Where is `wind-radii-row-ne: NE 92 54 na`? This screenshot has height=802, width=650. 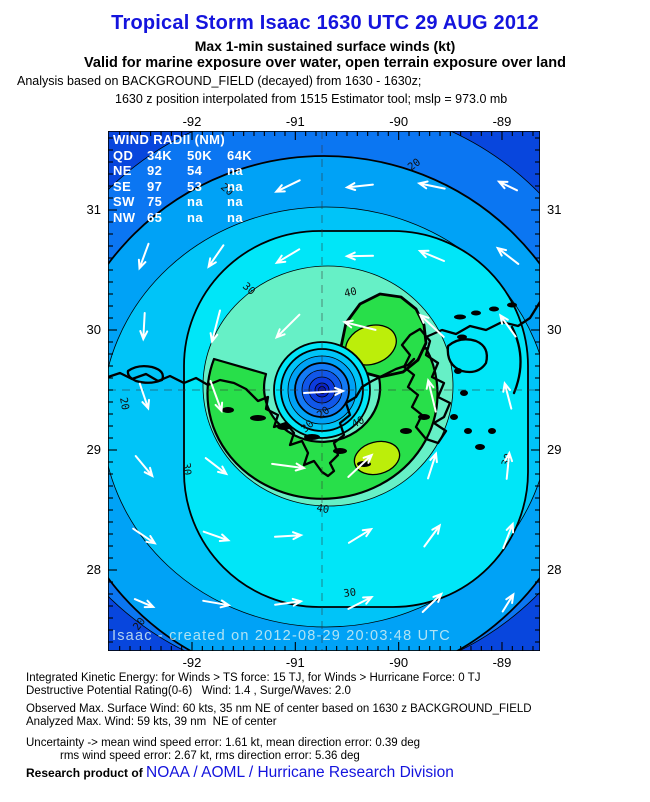
wind-radii-row-ne: NE 92 54 na is located at coordinates (190, 171).